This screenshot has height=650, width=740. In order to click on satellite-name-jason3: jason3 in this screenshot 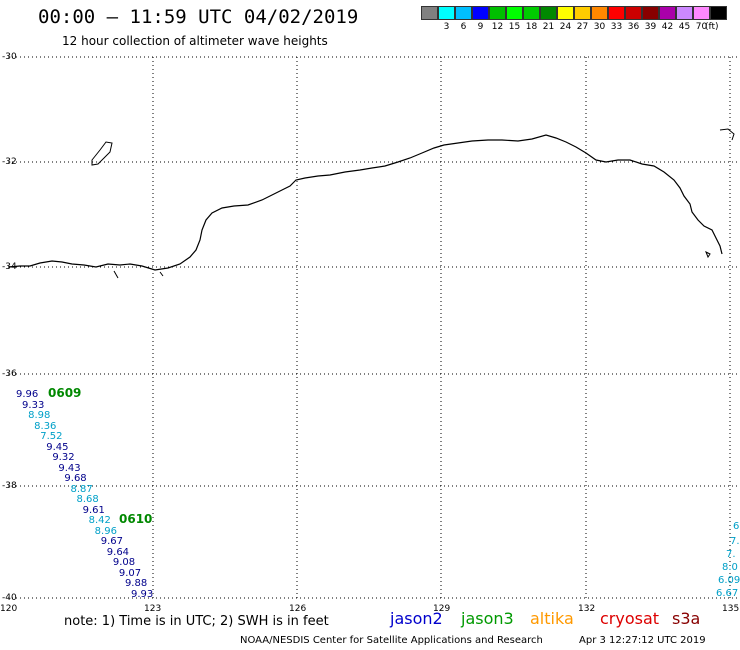, I will do `click(487, 618)`.